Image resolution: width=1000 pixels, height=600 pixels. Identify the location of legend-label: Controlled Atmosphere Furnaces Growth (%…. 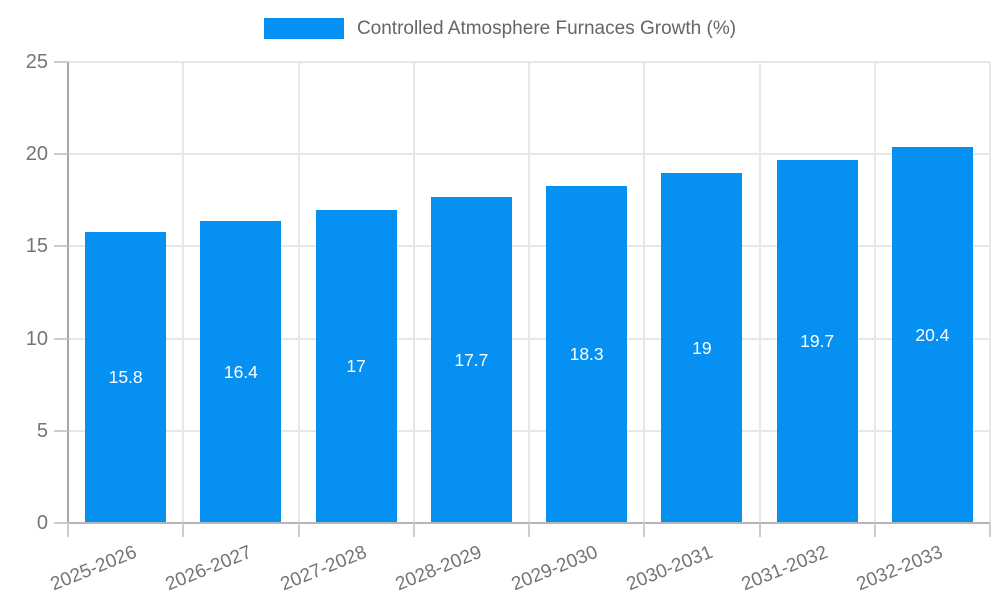
(546, 28).